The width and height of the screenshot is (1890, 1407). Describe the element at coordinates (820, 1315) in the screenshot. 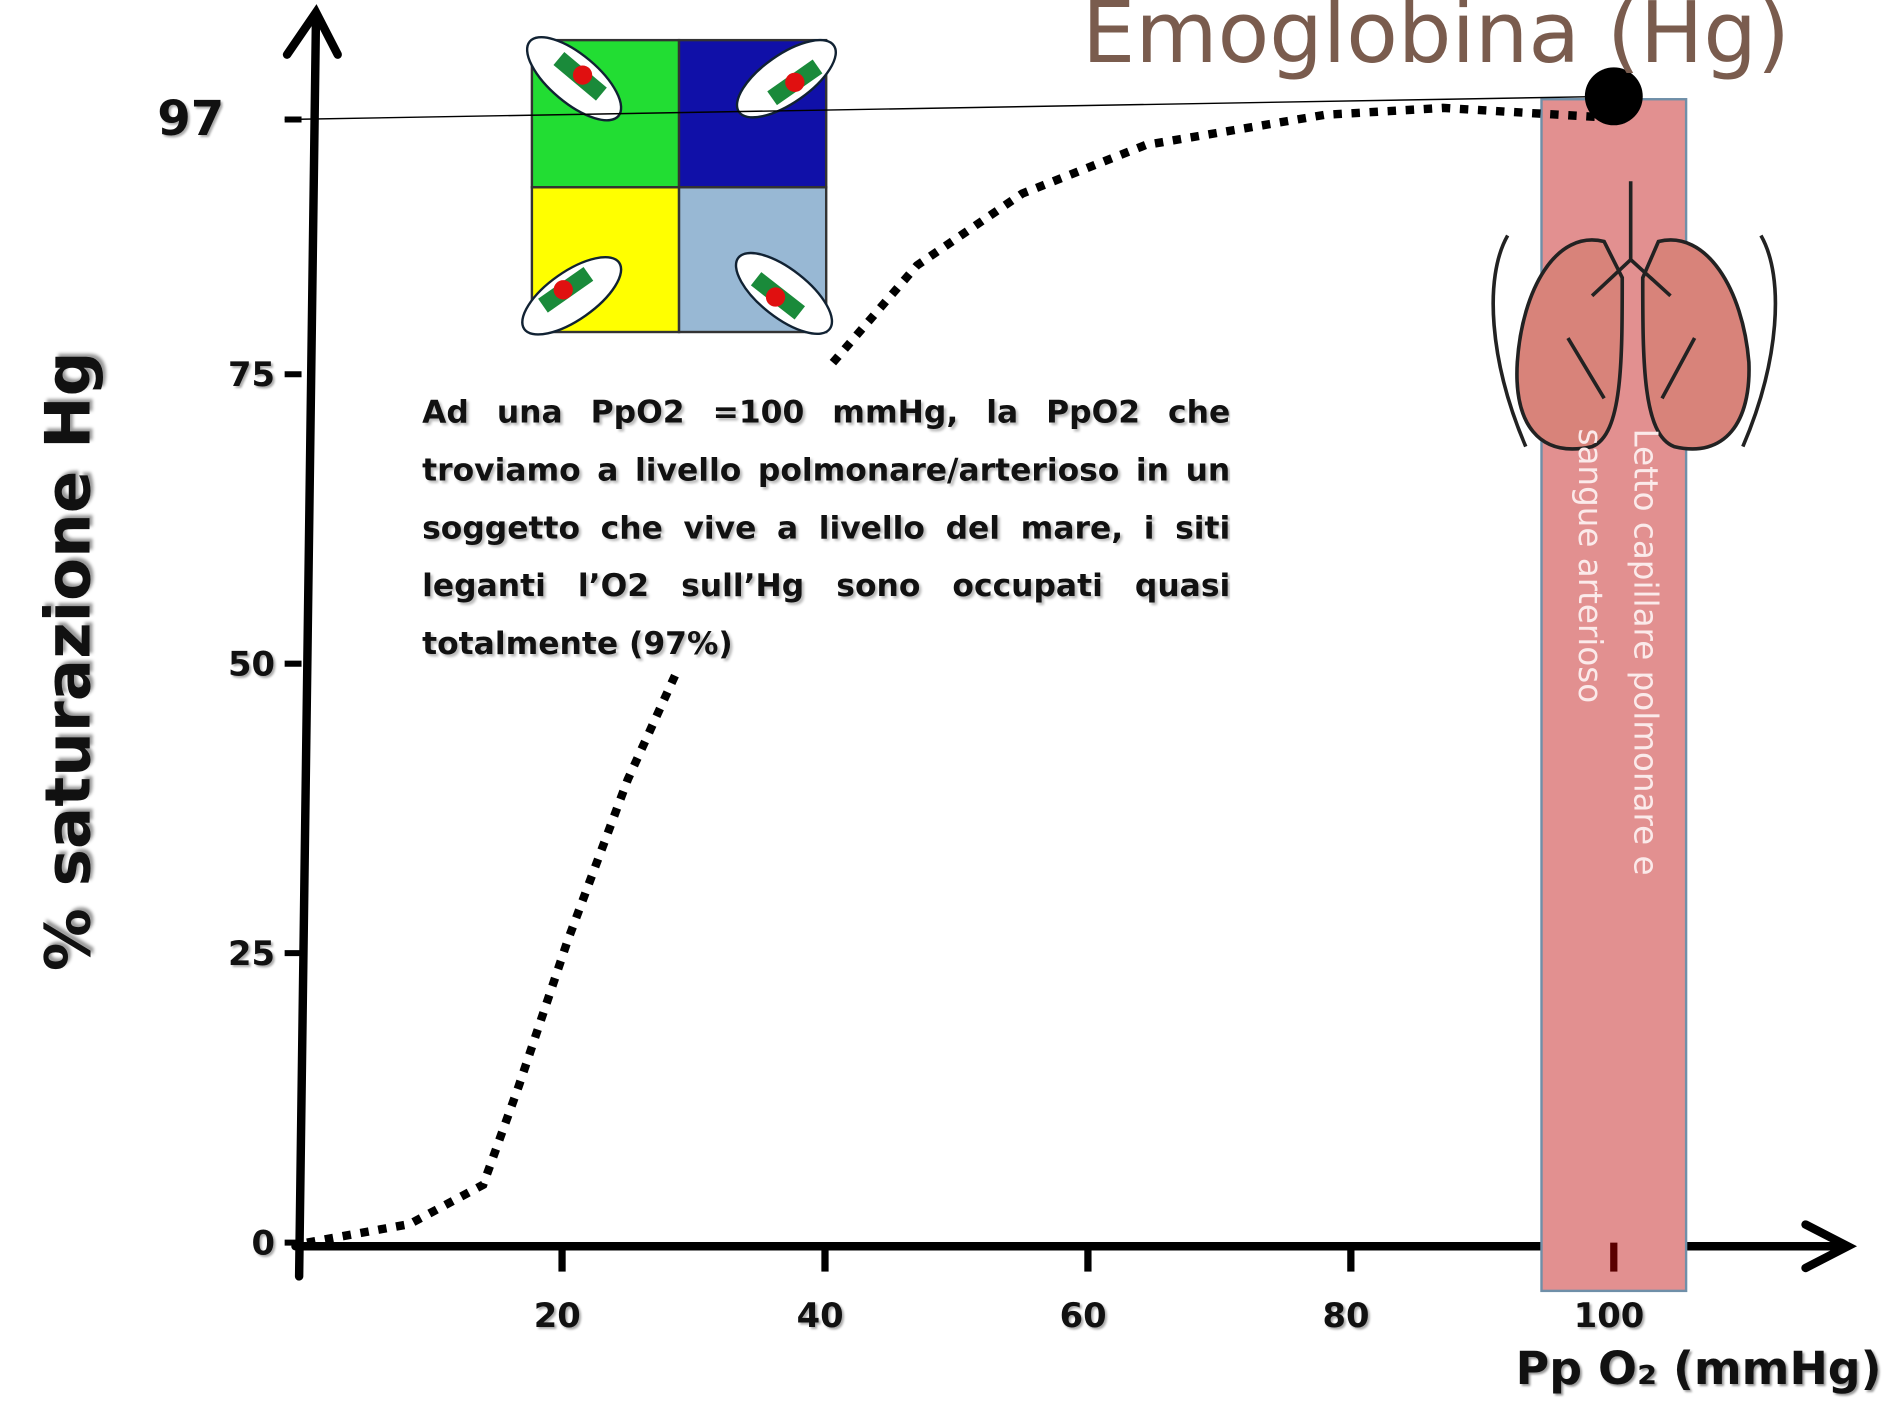

I see `x-tick-label: 40` at that location.